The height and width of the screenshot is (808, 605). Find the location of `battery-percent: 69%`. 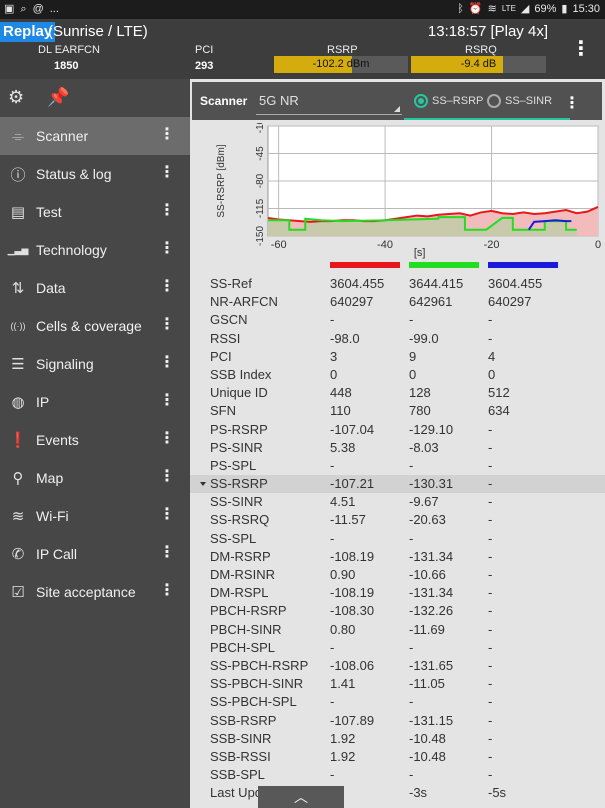

battery-percent: 69% is located at coordinates (545, 9).